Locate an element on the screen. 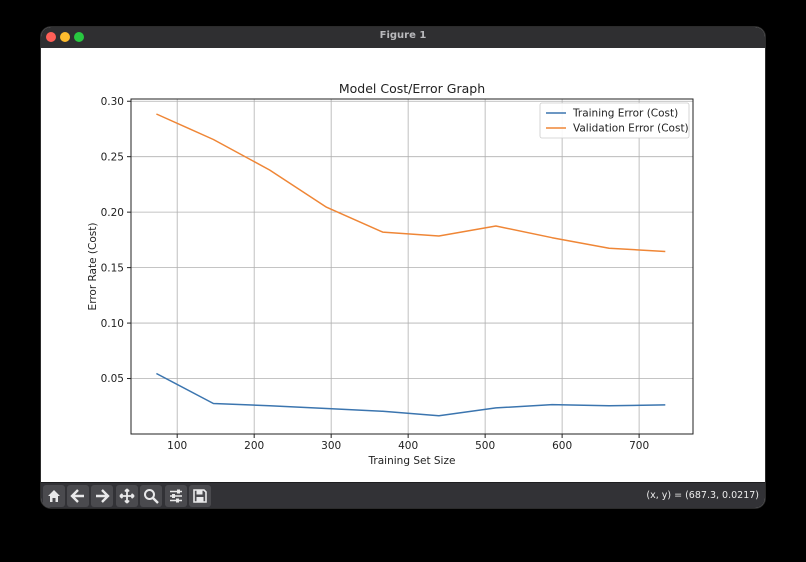 This screenshot has width=806, height=562. x-axis-label: Training Set Size is located at coordinates (412, 461).